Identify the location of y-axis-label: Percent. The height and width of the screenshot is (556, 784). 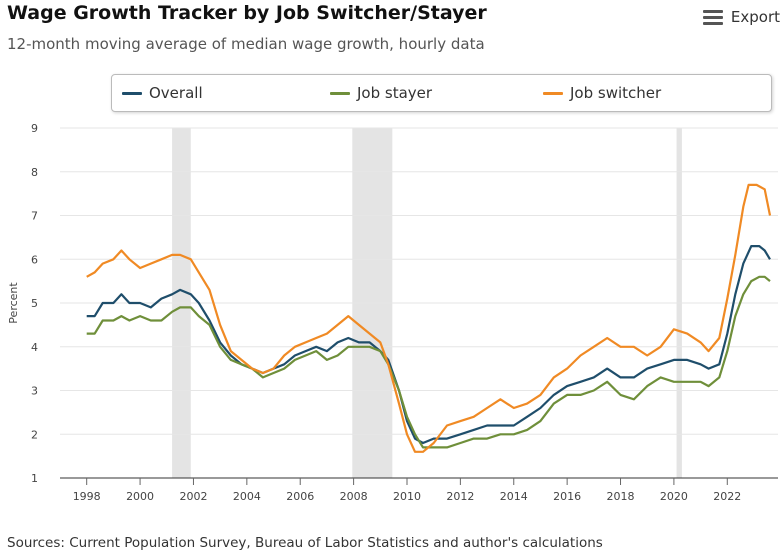
(13, 303).